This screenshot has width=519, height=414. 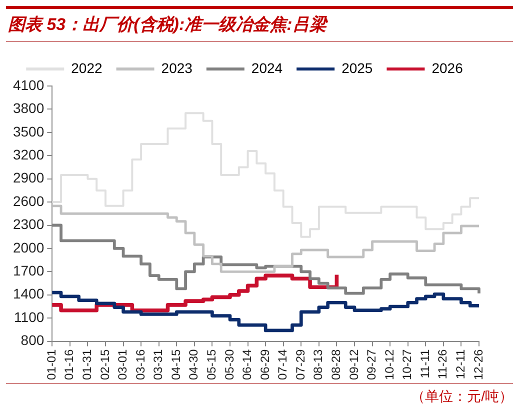 What do you see at coordinates (175, 364) in the screenshot?
I see `x-tick-label: 04-15` at bounding box center [175, 364].